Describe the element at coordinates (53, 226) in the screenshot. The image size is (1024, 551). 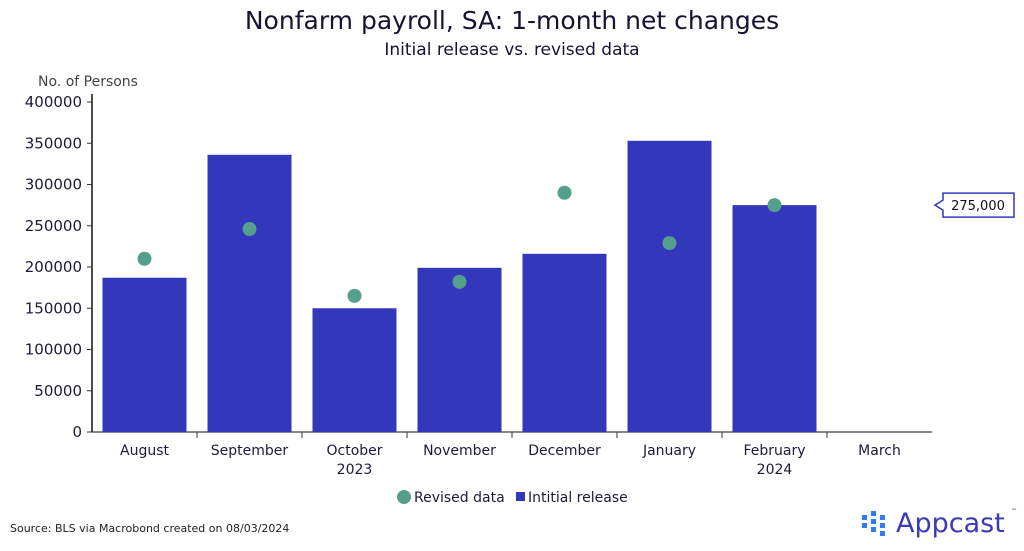
I see `y-tick-label: 250000` at that location.